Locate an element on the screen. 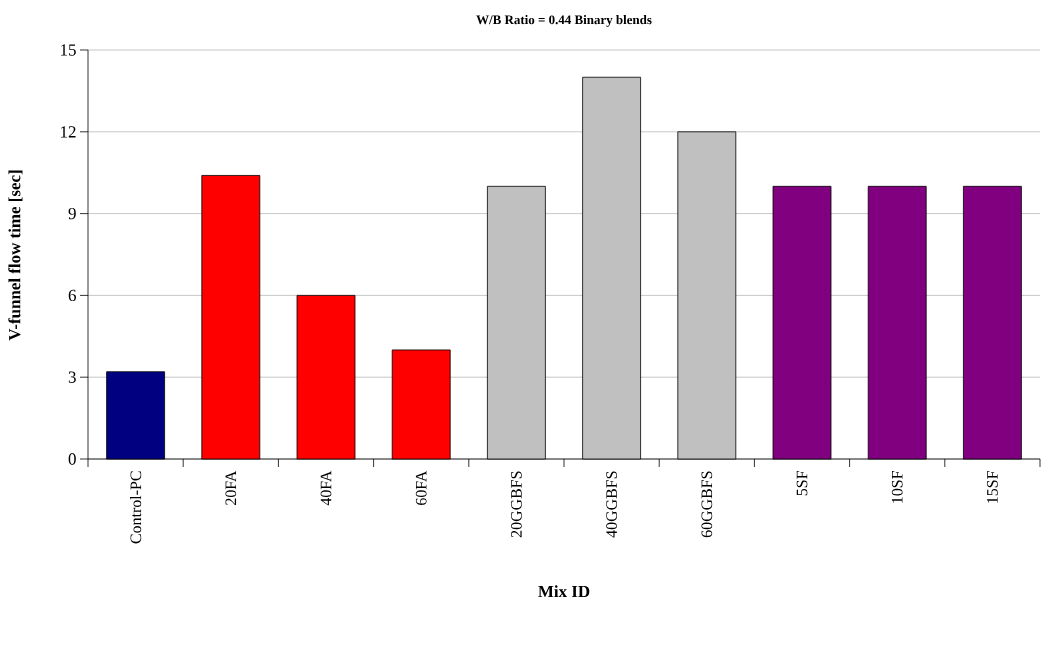 Image resolution: width=1064 pixels, height=648 pixels. y-tick-label: 9 is located at coordinates (72, 213).